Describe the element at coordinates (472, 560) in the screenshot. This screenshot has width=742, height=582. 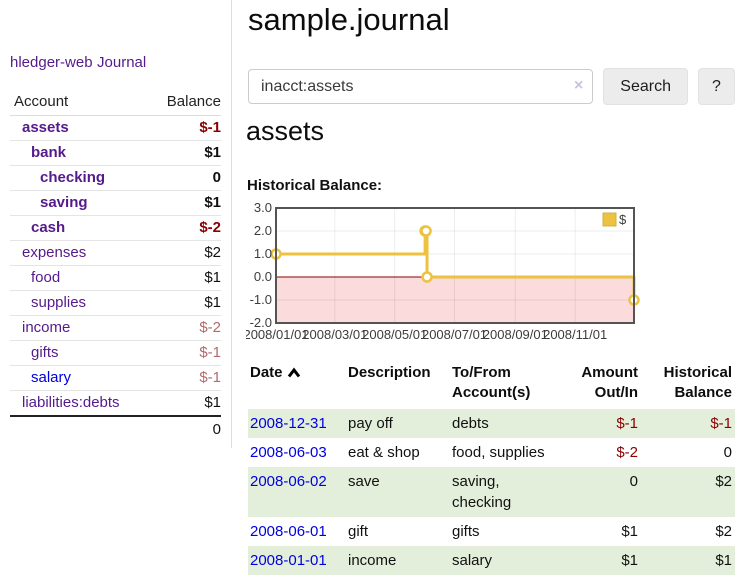
I see `transaction-accounts: salary` at that location.